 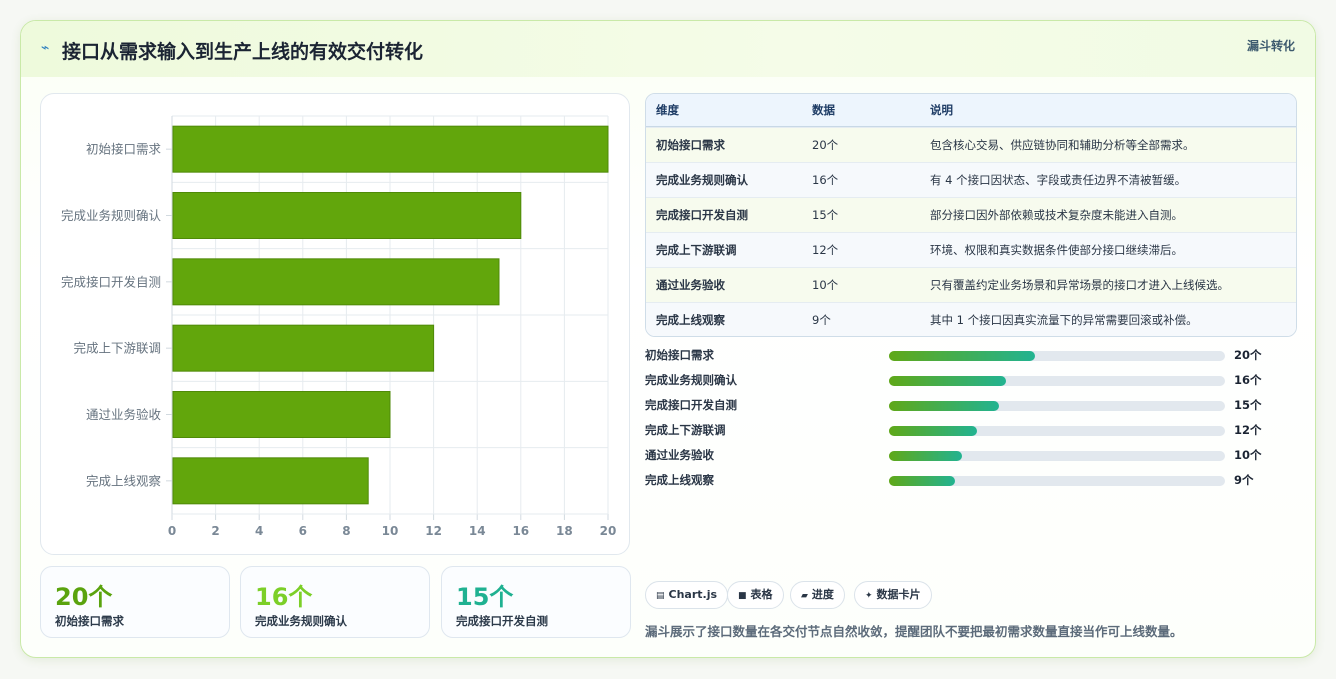 I want to click on progress-row: 完成接口开发自测 15个, so click(x=971, y=405).